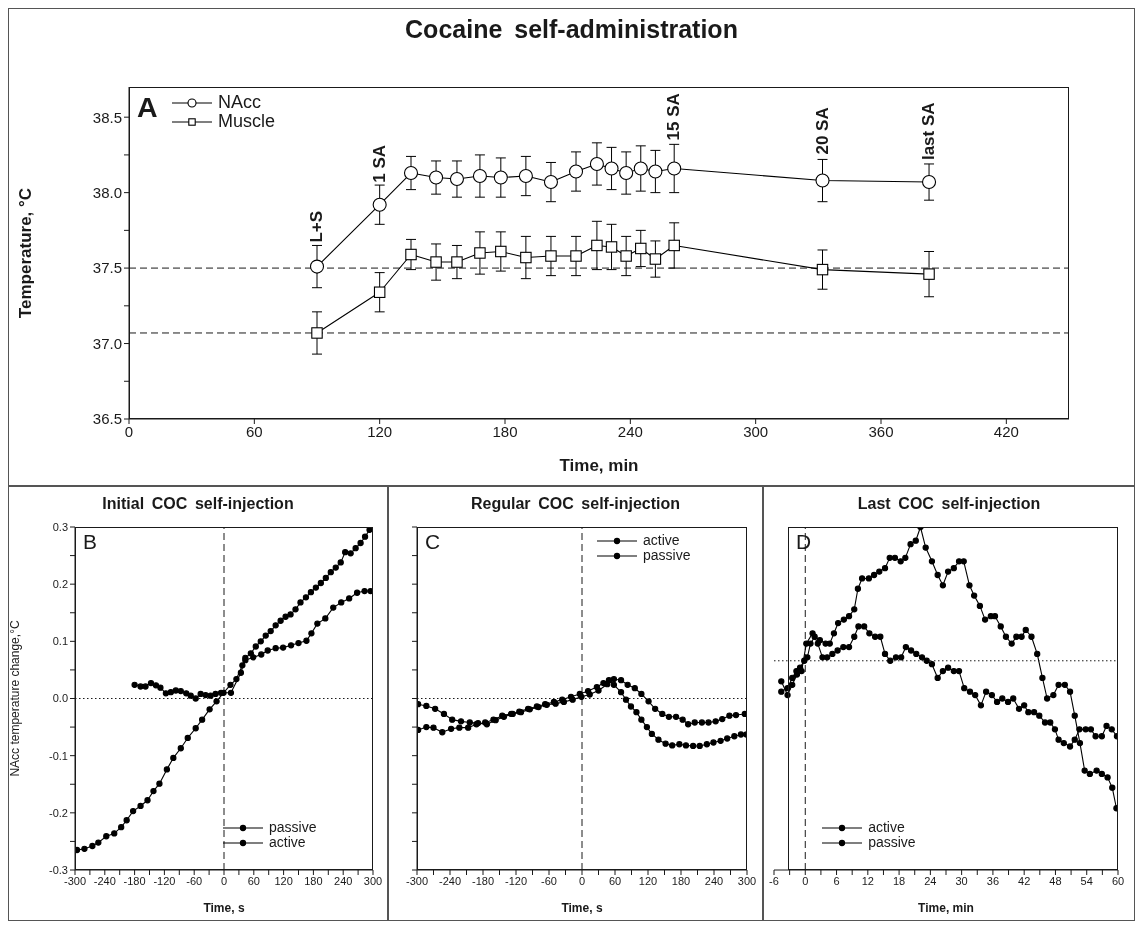  What do you see at coordinates (58, 812) in the screenshot?
I see `y-tick-label: -0.2` at bounding box center [58, 812].